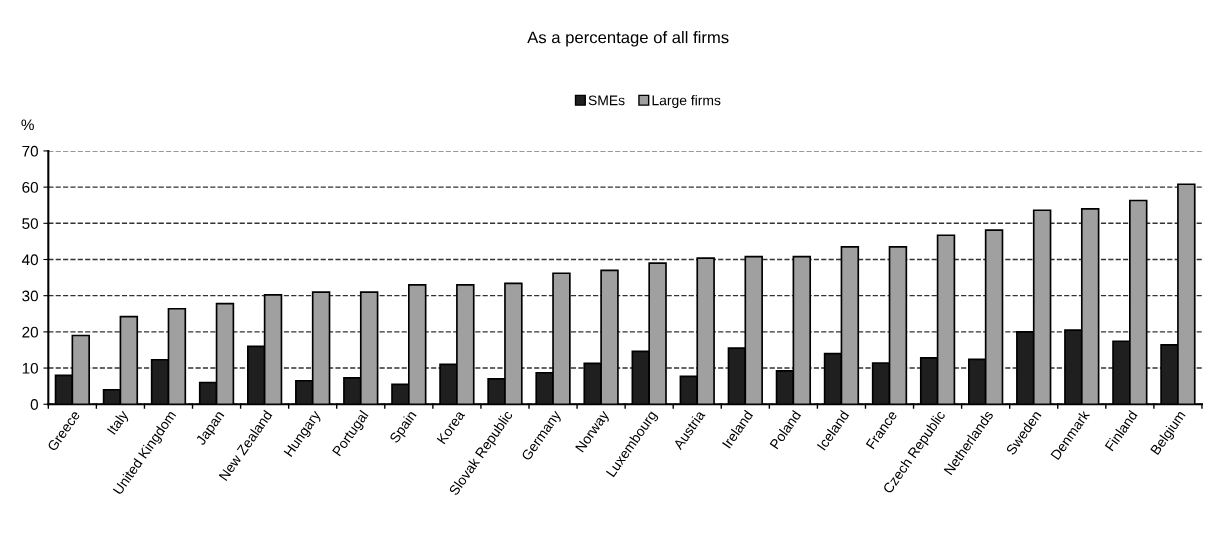  I want to click on y-tick-label: 60, so click(30, 187).